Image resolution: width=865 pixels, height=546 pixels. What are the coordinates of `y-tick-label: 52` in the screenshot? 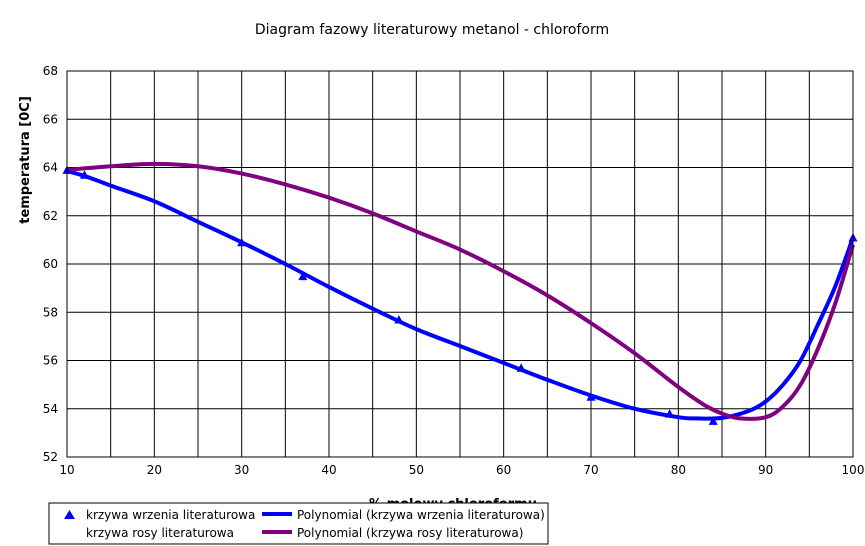 It's located at (50, 457).